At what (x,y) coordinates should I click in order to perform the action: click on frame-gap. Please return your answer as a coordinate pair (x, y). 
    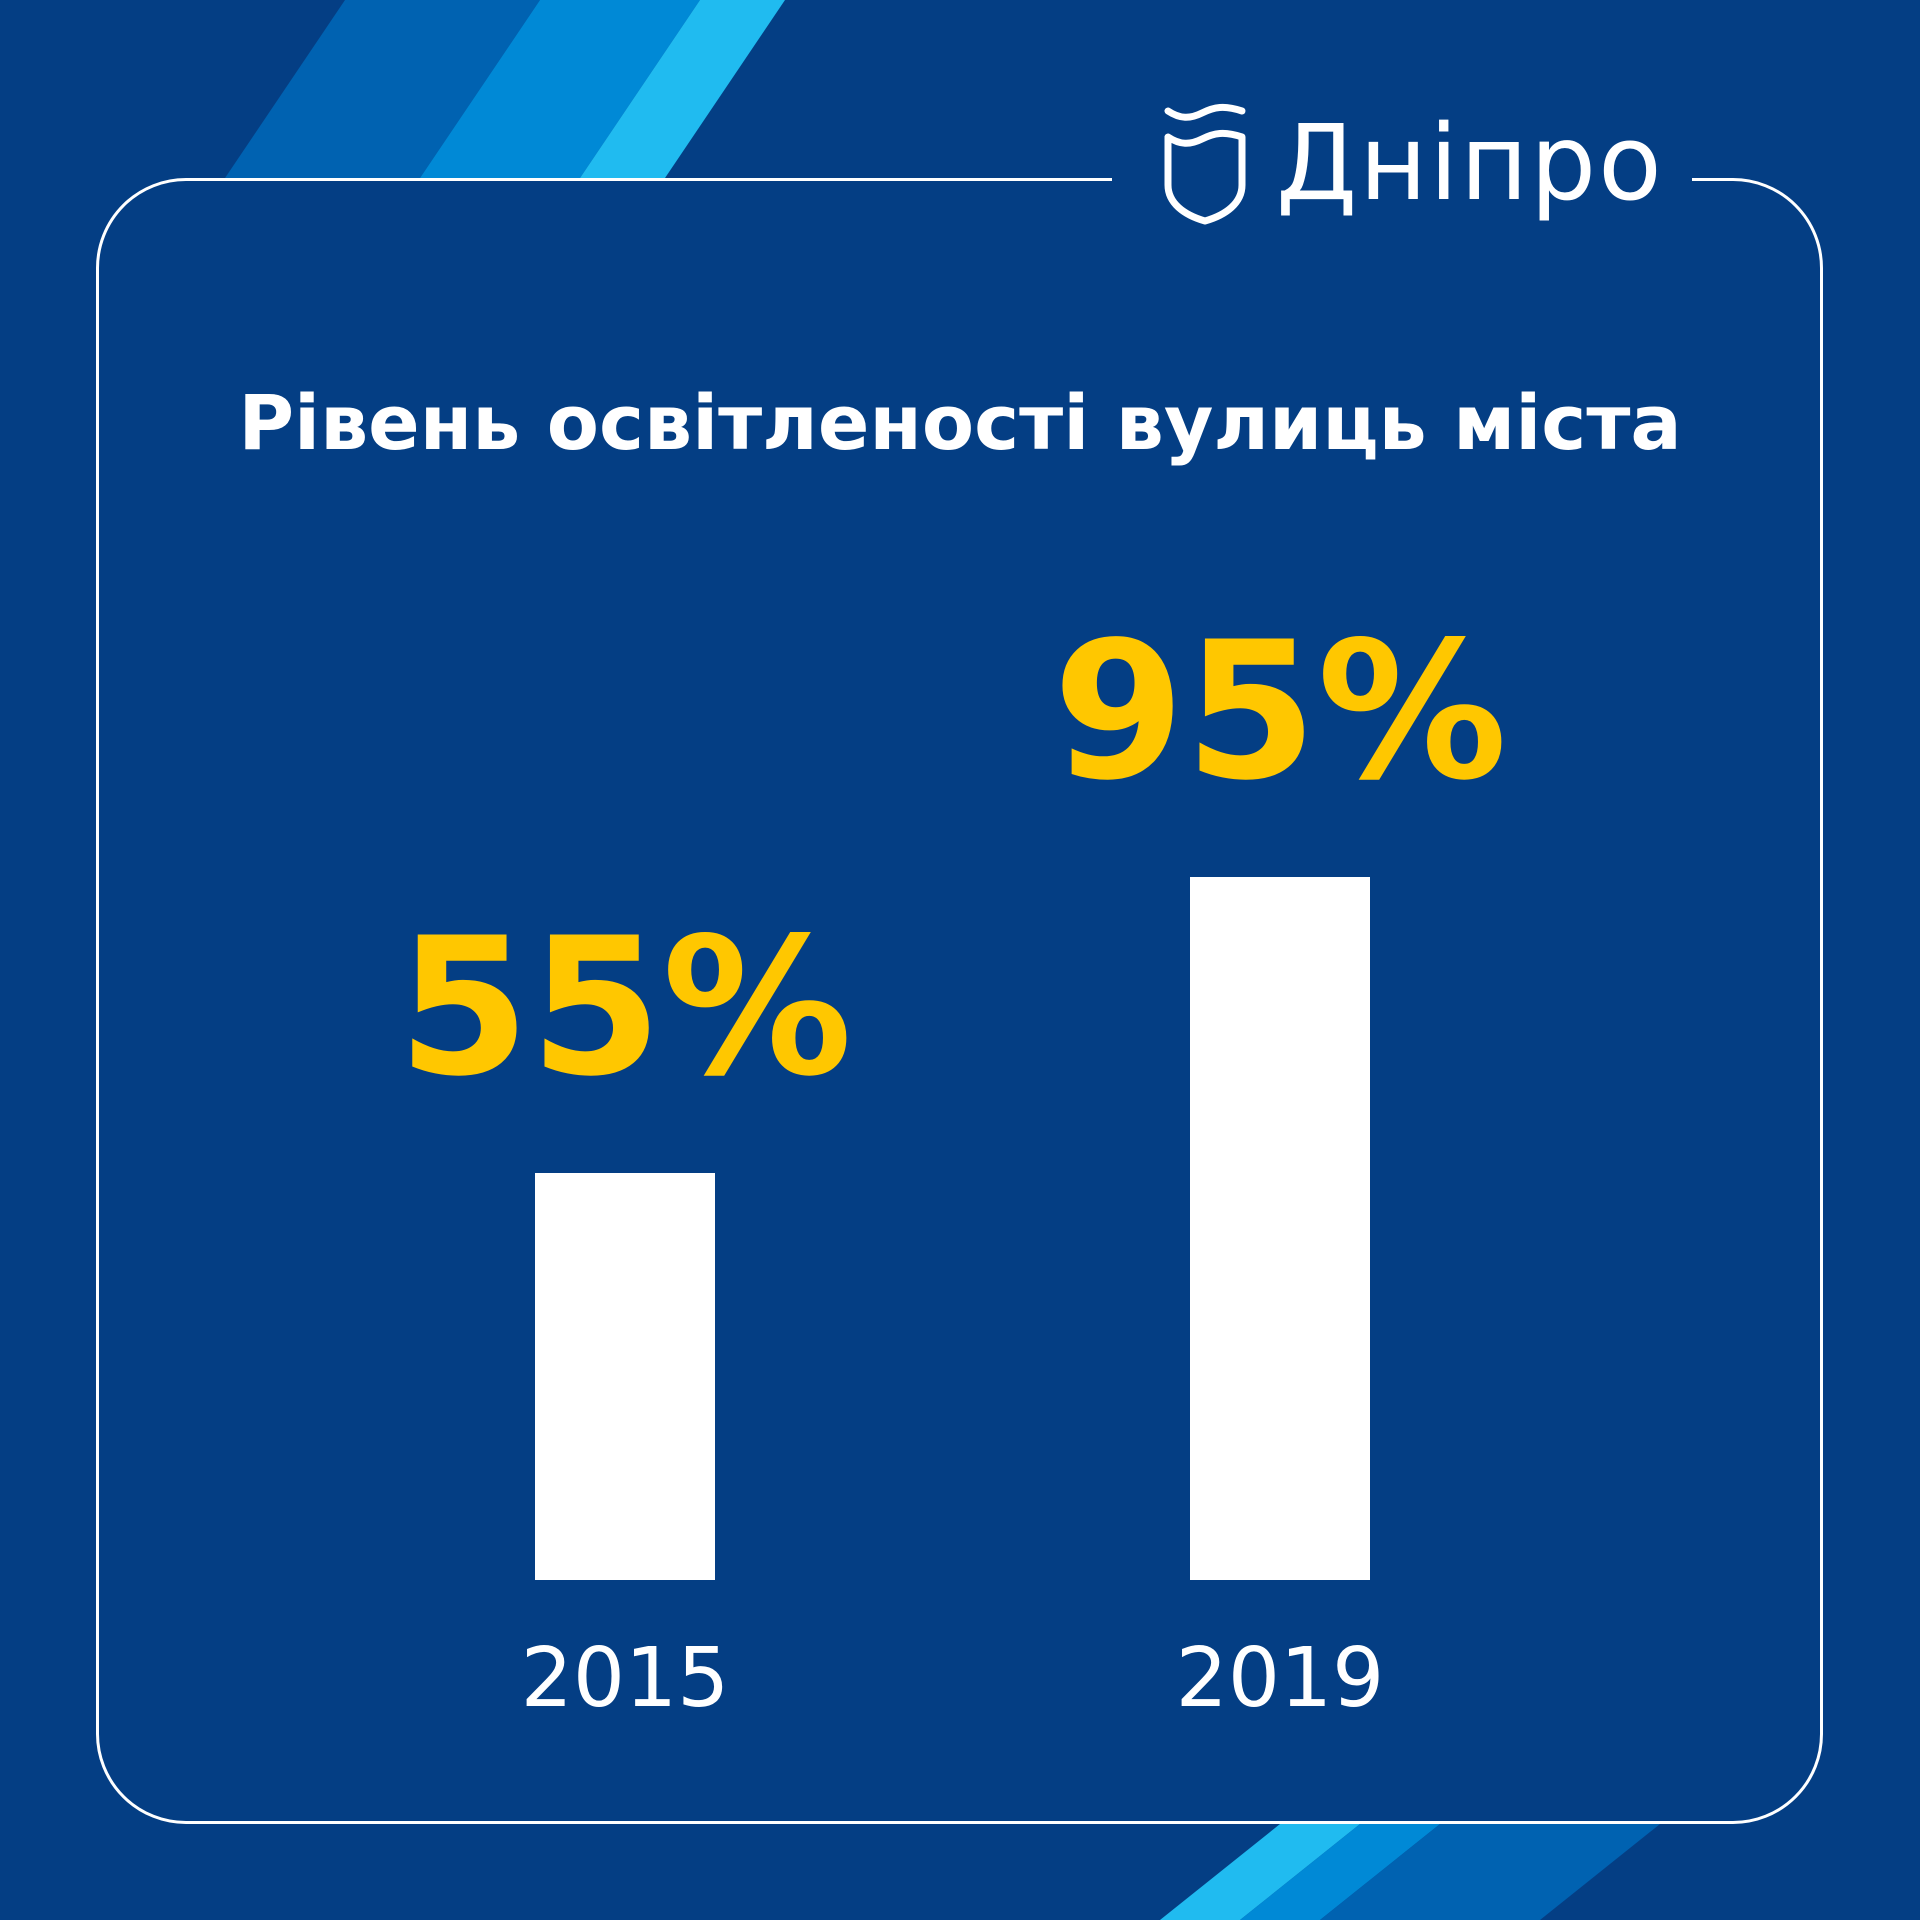
    Looking at the image, I should click on (1402, 180).